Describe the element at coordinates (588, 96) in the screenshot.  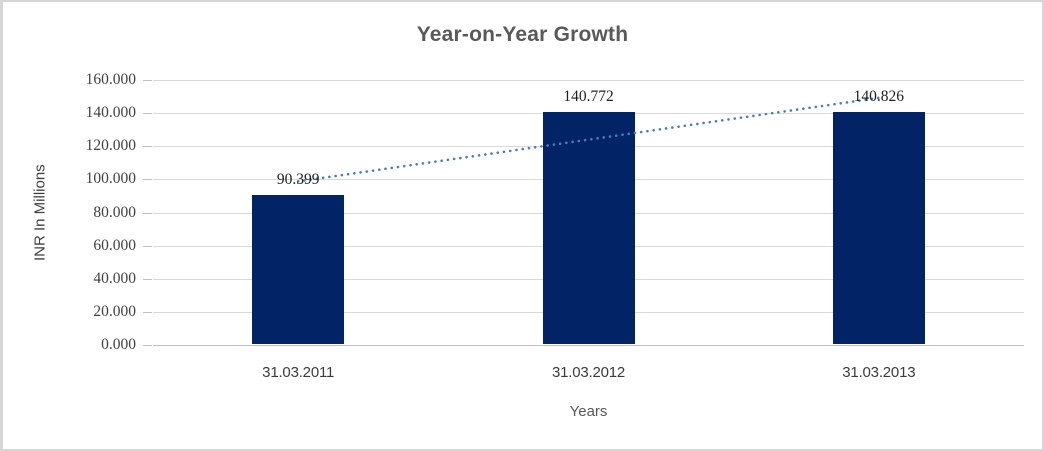
I see `value-label: 140.772` at that location.